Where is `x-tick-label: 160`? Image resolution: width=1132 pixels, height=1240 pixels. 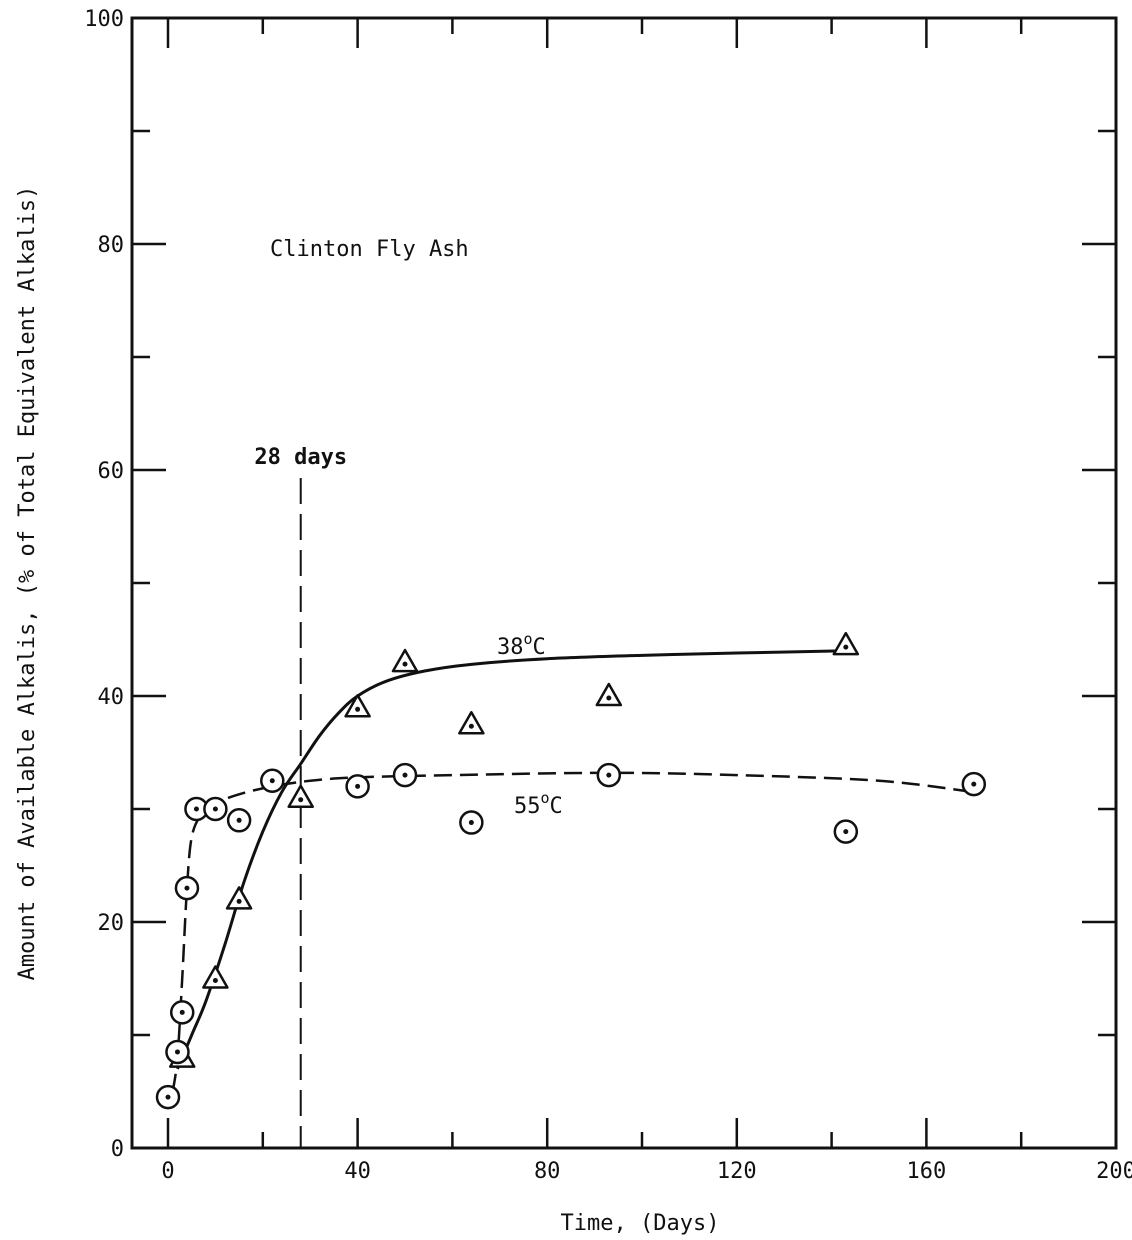
x-tick-label: 160 is located at coordinates (927, 1171).